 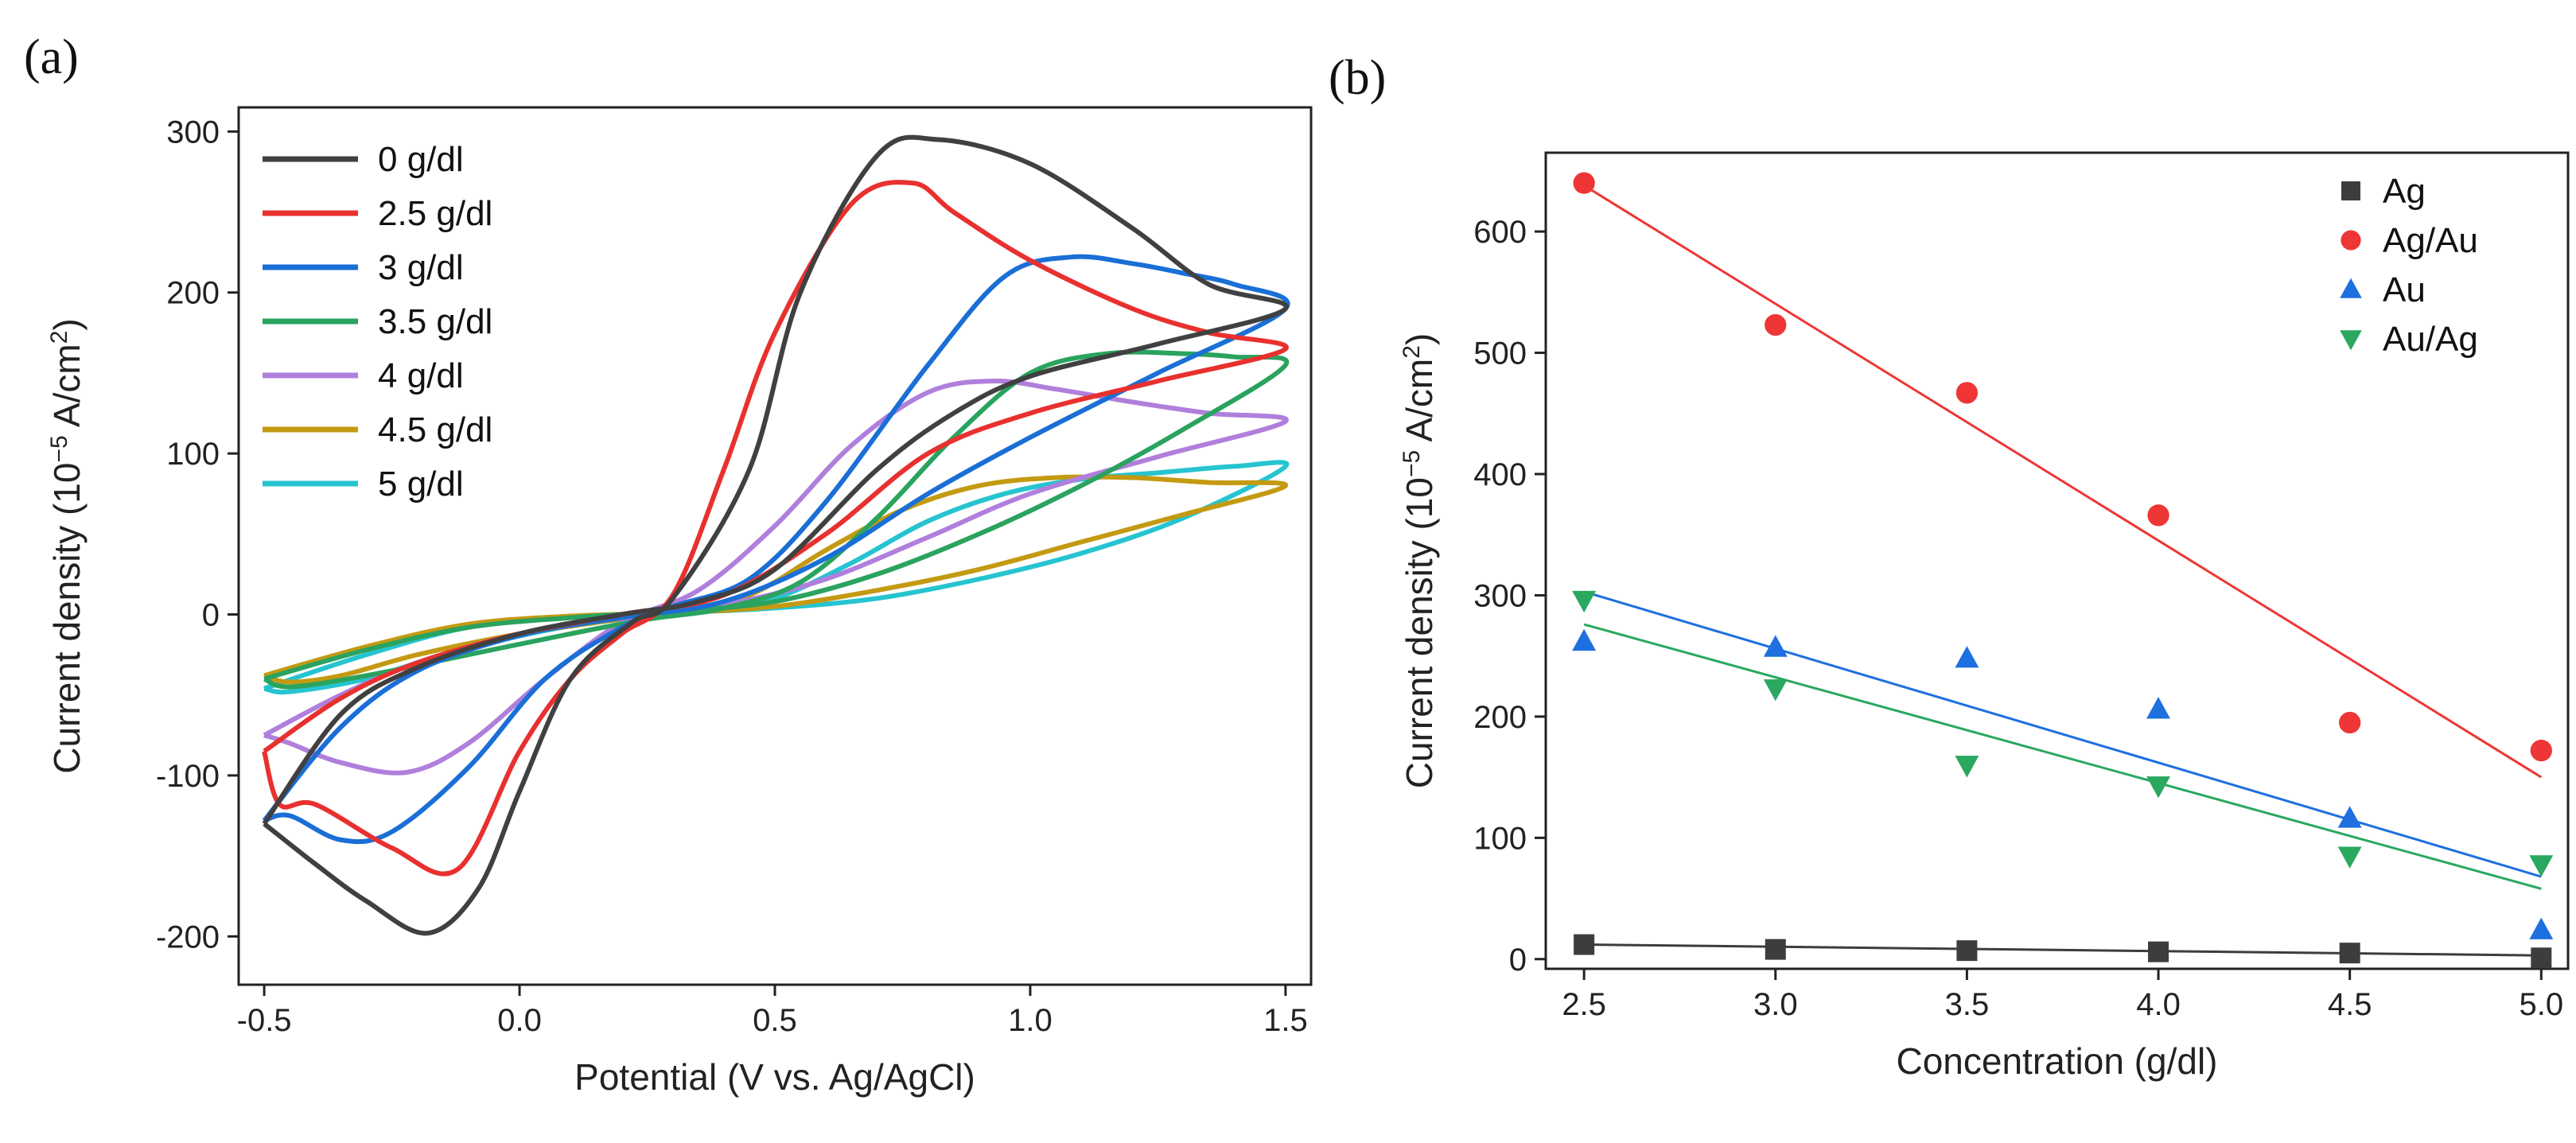 What do you see at coordinates (2159, 1004) in the screenshot?
I see `b-x-tick-label: 4.0` at bounding box center [2159, 1004].